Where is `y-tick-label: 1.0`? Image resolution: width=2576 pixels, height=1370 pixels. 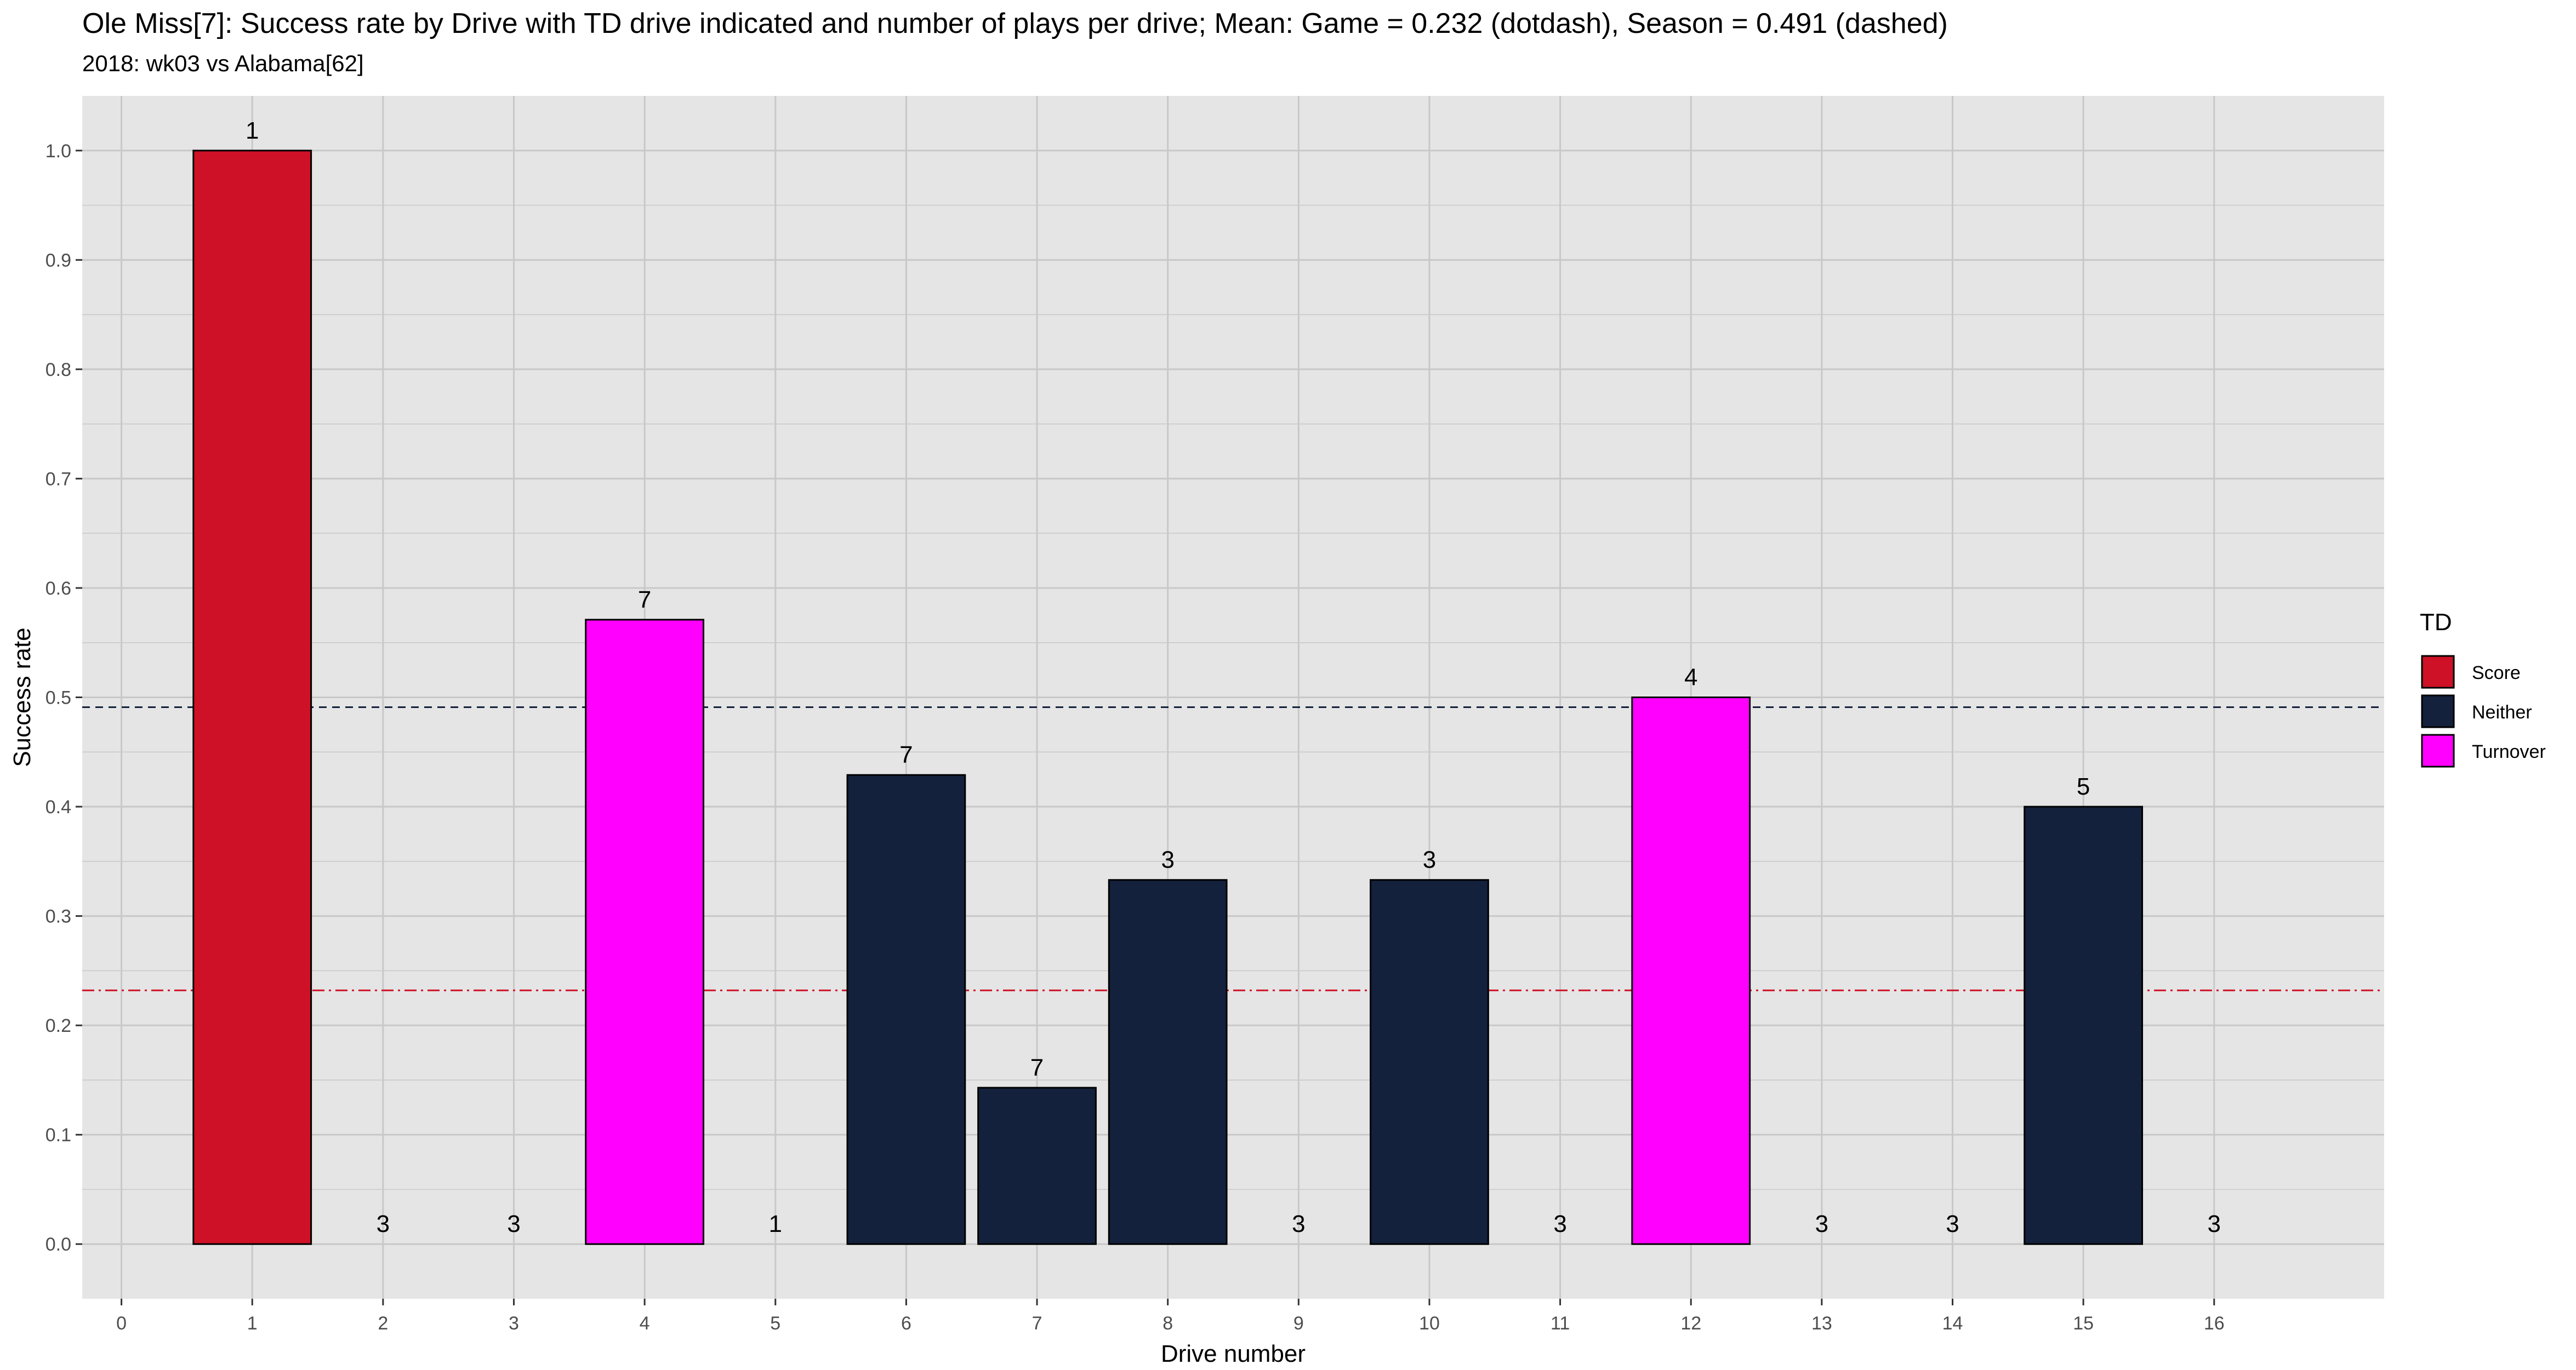 y-tick-label: 1.0 is located at coordinates (58, 151).